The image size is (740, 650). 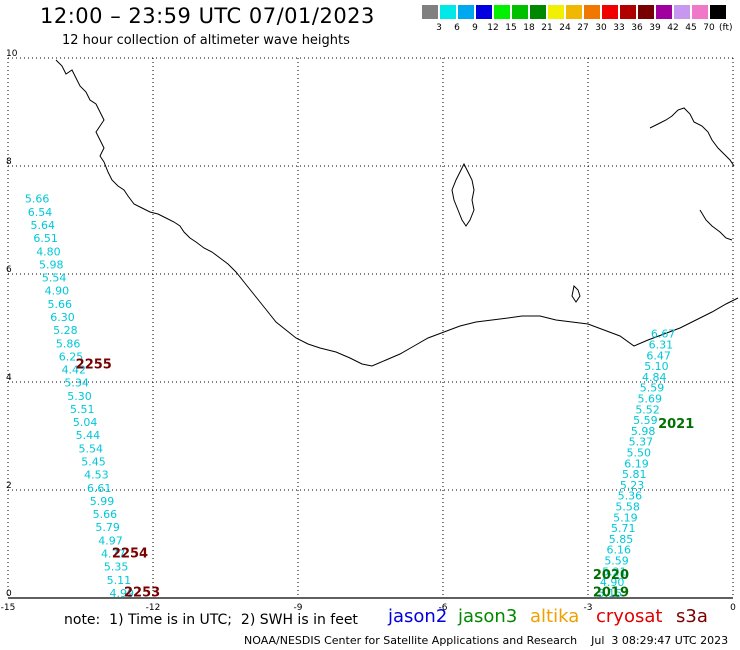 What do you see at coordinates (619, 550) in the screenshot?
I see `swh-value: 6.16` at bounding box center [619, 550].